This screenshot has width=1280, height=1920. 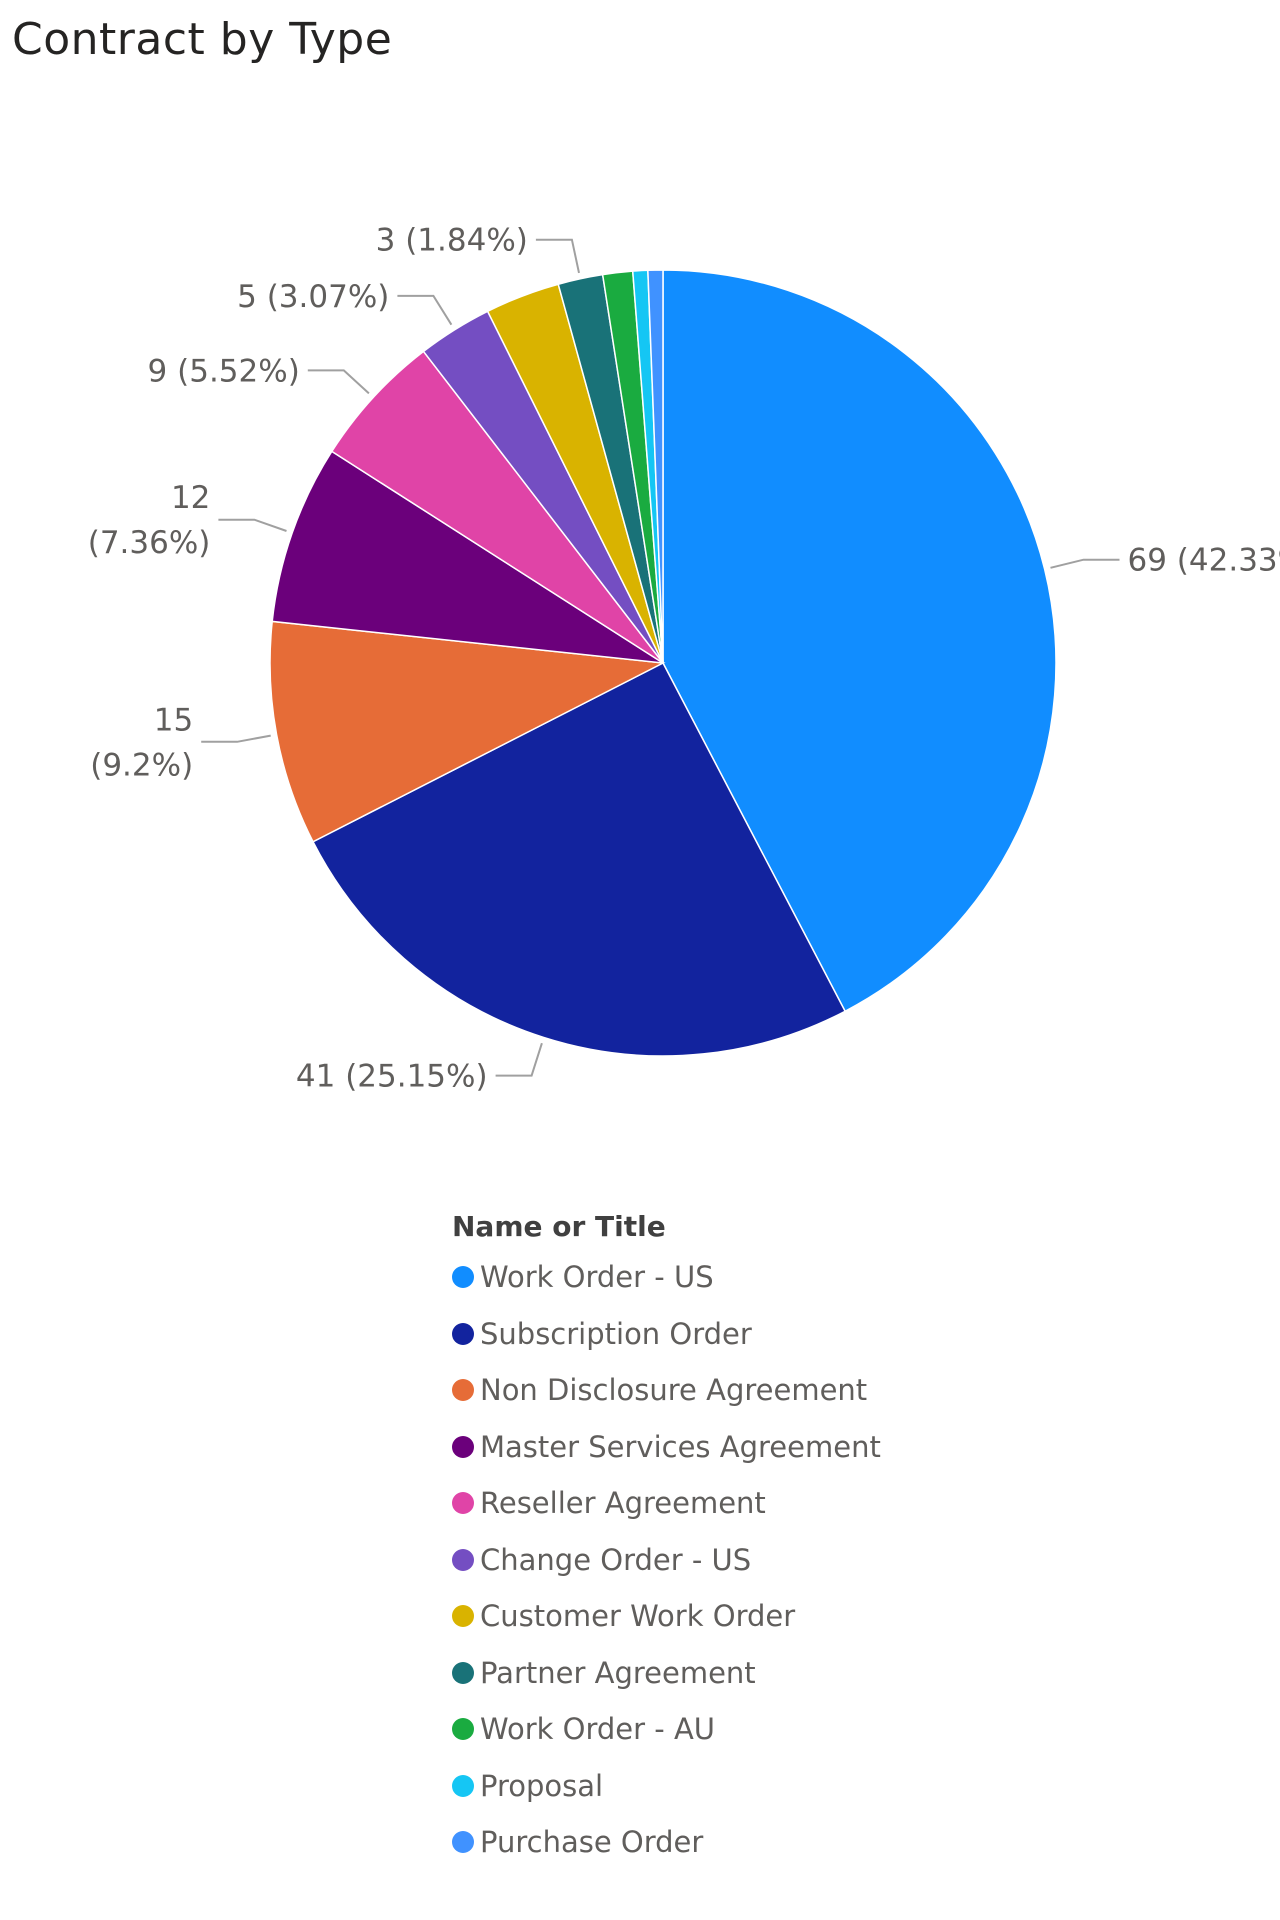 I want to click on data-label-work-order-us: 69 (42.33%), so click(x=1204, y=561).